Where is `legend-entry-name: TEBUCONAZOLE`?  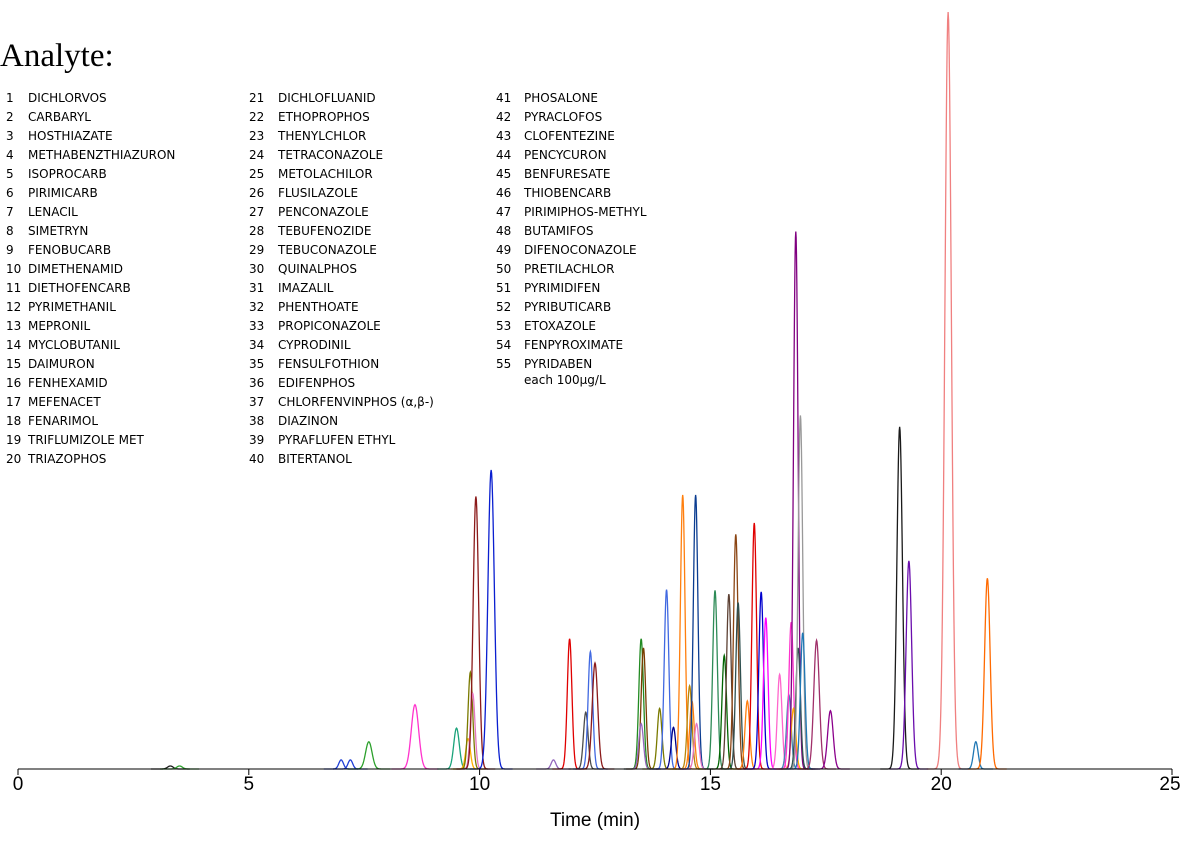
legend-entry-name: TEBUCONAZOLE is located at coordinates (327, 250).